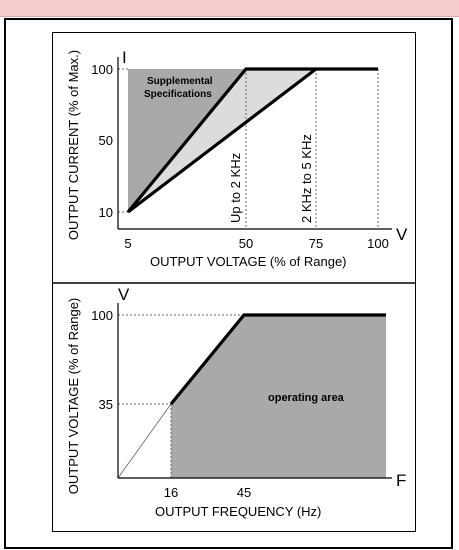  Describe the element at coordinates (180, 81) in the screenshot. I see `supplemental-label-line1: Supplemental` at that location.